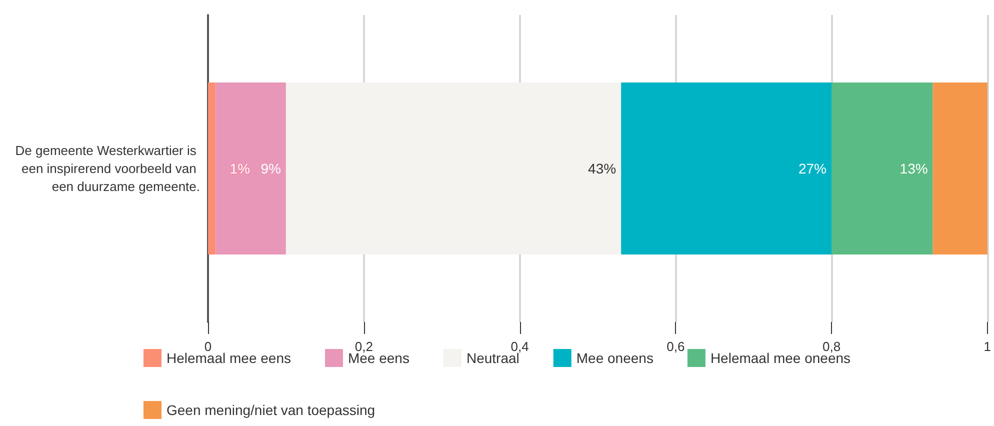  Describe the element at coordinates (107, 168) in the screenshot. I see `y-tick-label: De gemeente Westerkwartier is een inspirerend voorbeeld van een duurzame gemeente.` at that location.